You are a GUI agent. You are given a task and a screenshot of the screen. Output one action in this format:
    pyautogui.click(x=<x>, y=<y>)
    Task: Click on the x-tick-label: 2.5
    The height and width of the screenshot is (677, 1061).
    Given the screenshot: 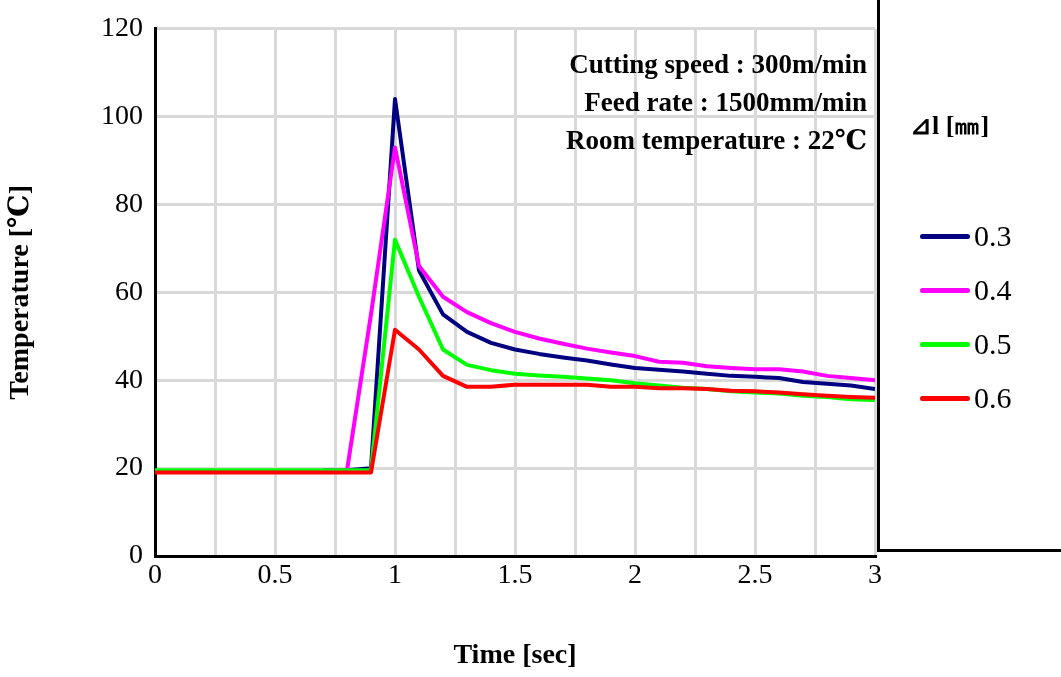 What is the action you would take?
    pyautogui.click(x=755, y=574)
    